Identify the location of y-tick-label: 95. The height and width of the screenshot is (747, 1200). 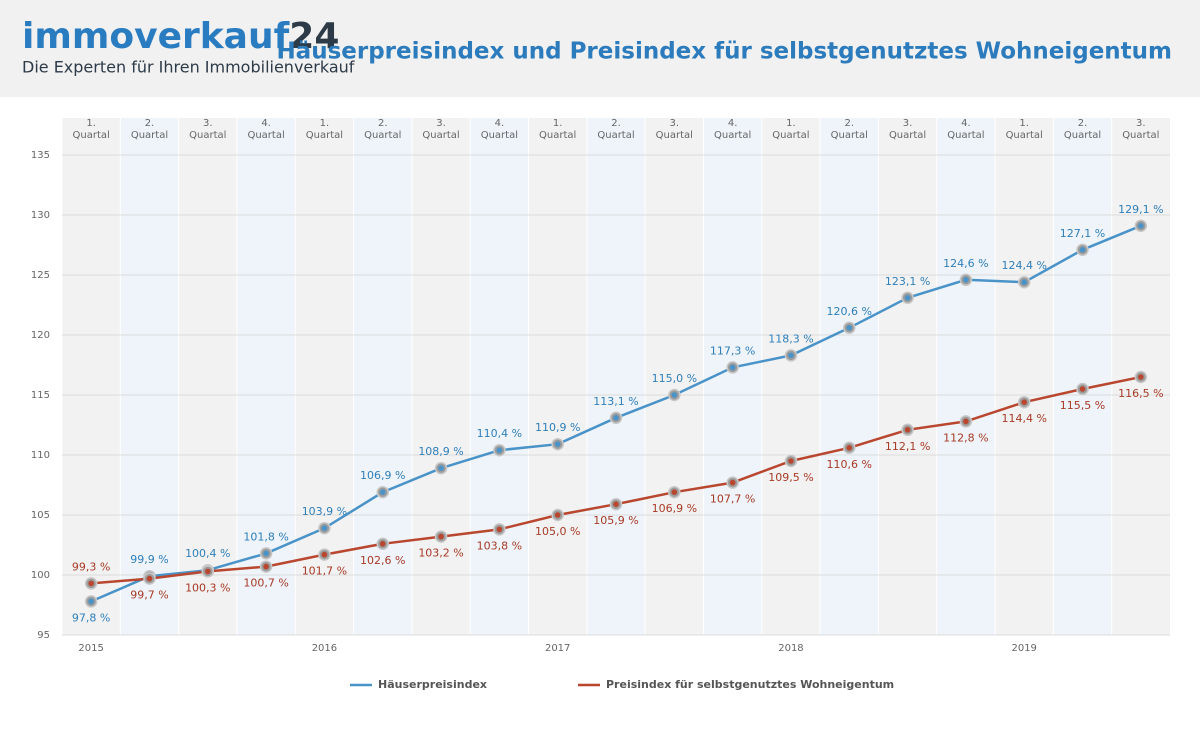
(43, 635).